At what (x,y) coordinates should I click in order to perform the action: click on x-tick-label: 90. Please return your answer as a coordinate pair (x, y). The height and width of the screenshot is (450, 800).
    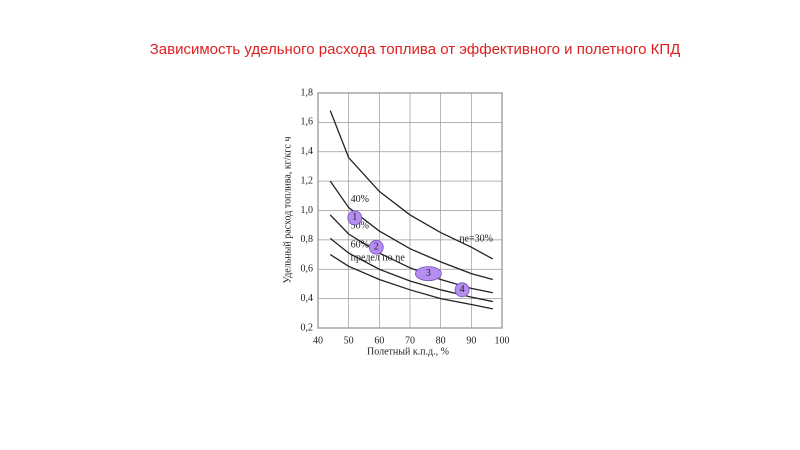
    Looking at the image, I should click on (471, 340).